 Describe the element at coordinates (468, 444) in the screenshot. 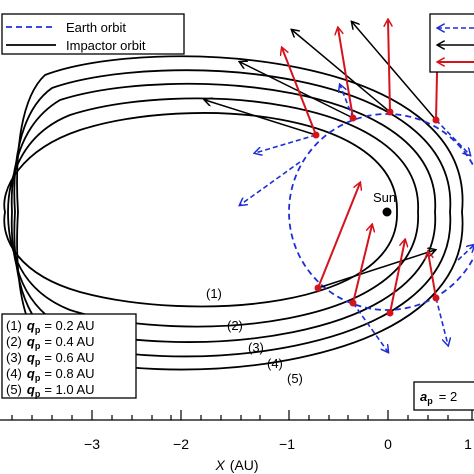

I see `x-tick-label: 1` at that location.